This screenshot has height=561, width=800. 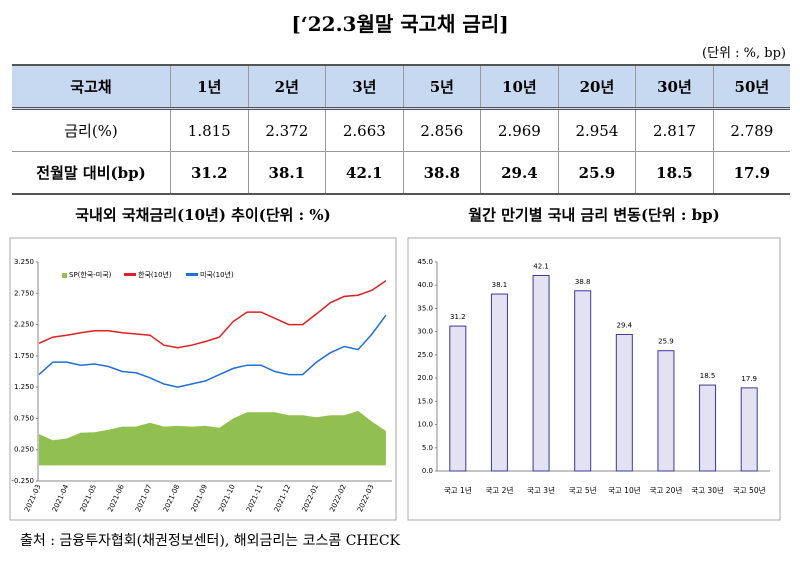 I want to click on header-cell: 10년, so click(x=519, y=87).